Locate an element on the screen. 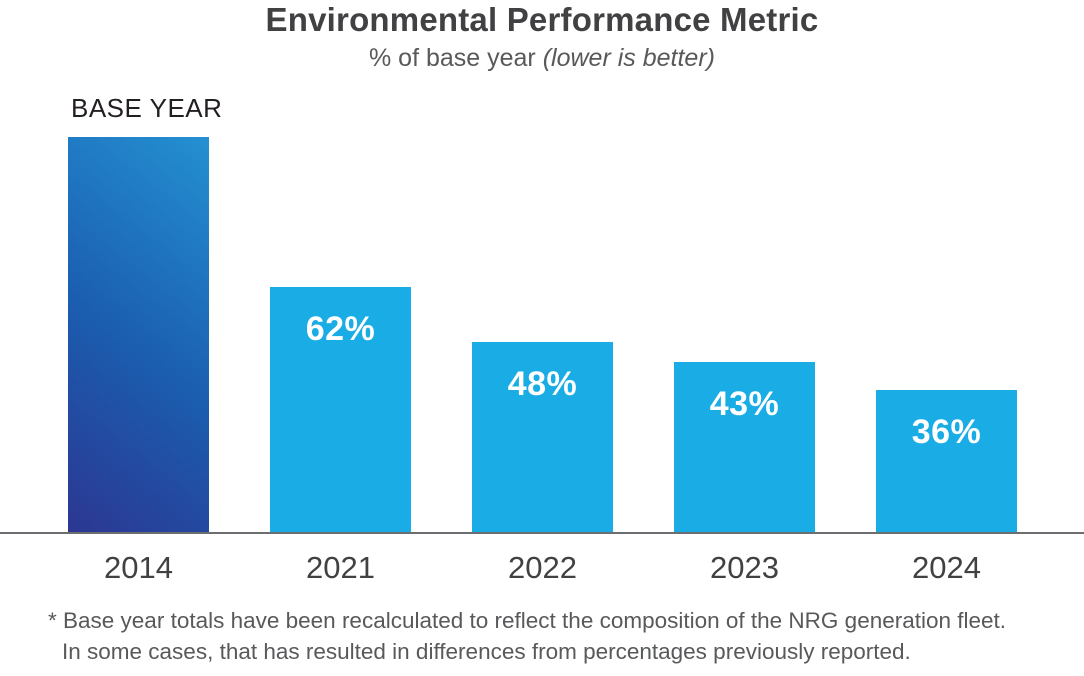 The image size is (1084, 676). chart-subtitle-plain: % of base year is located at coordinates (456, 58).